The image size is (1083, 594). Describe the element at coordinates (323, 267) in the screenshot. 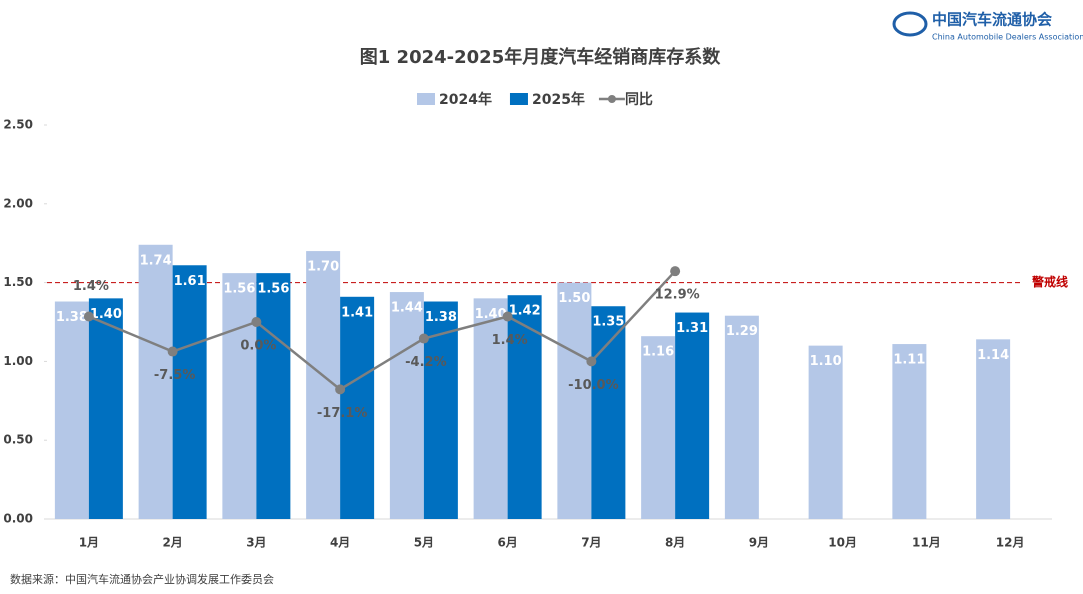

I see `data-label: 1.70` at that location.